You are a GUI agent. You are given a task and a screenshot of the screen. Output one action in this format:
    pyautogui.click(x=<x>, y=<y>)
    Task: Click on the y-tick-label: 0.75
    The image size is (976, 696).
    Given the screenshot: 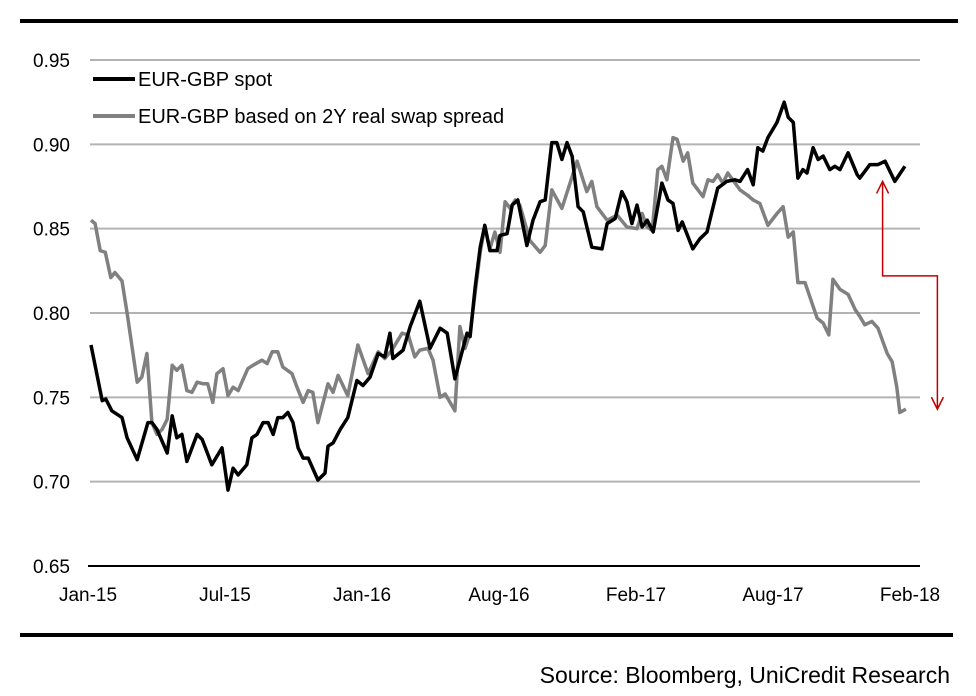 What is the action you would take?
    pyautogui.click(x=51, y=398)
    